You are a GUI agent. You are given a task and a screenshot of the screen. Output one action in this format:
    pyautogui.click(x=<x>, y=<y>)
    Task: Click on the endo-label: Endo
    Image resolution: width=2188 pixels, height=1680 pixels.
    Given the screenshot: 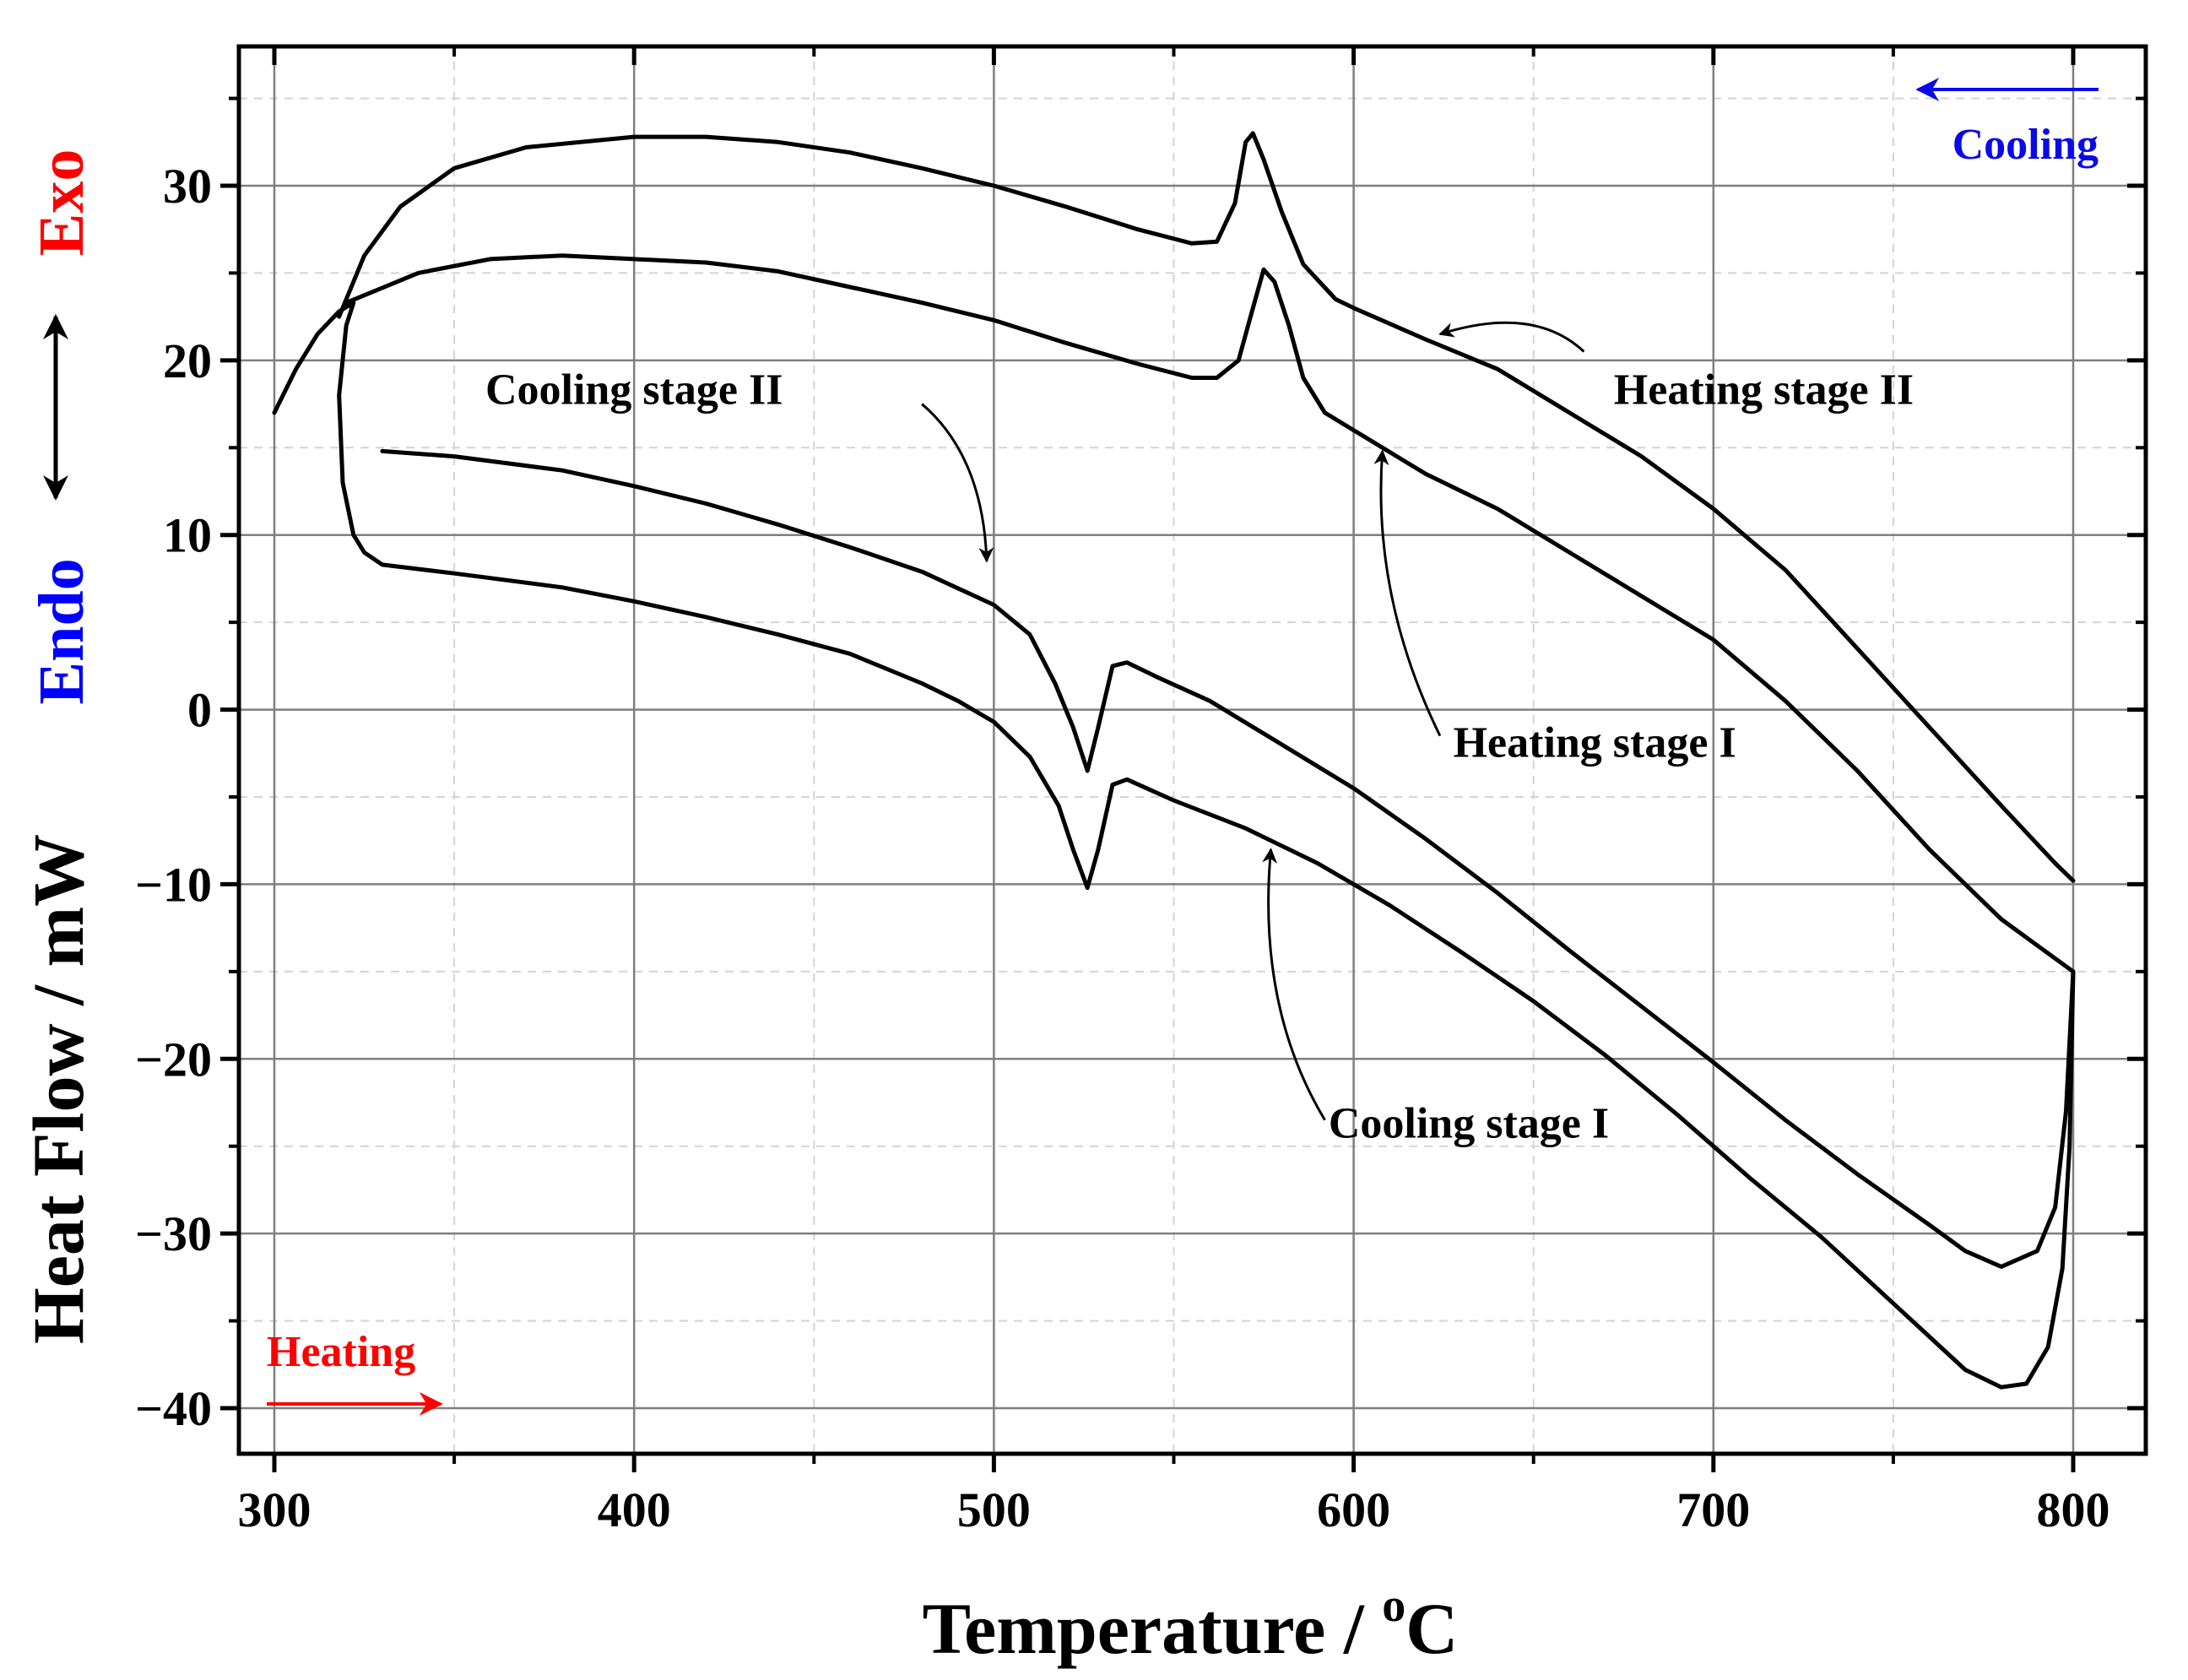 What is the action you would take?
    pyautogui.click(x=62, y=631)
    